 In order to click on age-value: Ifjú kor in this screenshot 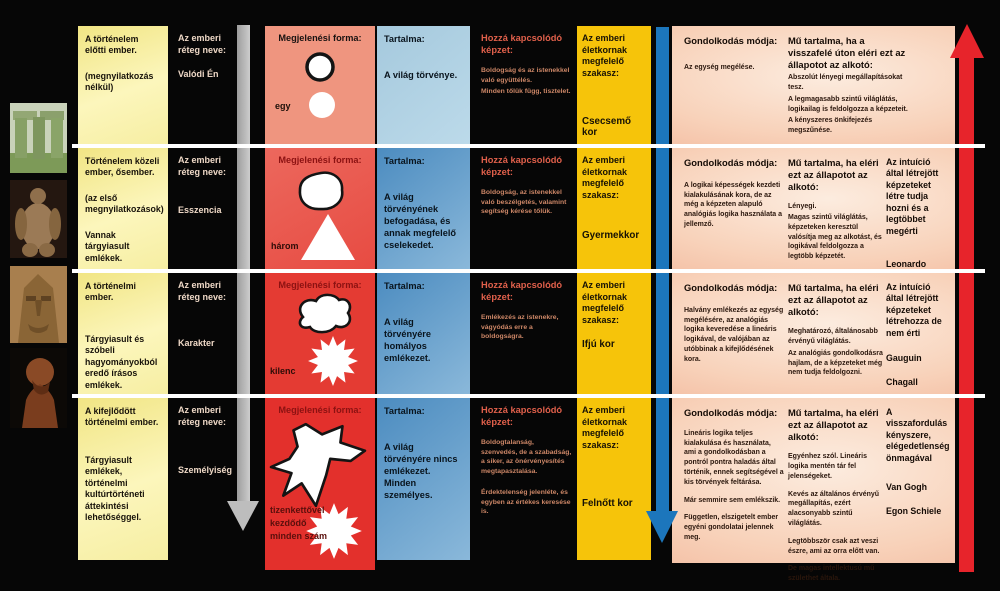, I will do `click(598, 344)`.